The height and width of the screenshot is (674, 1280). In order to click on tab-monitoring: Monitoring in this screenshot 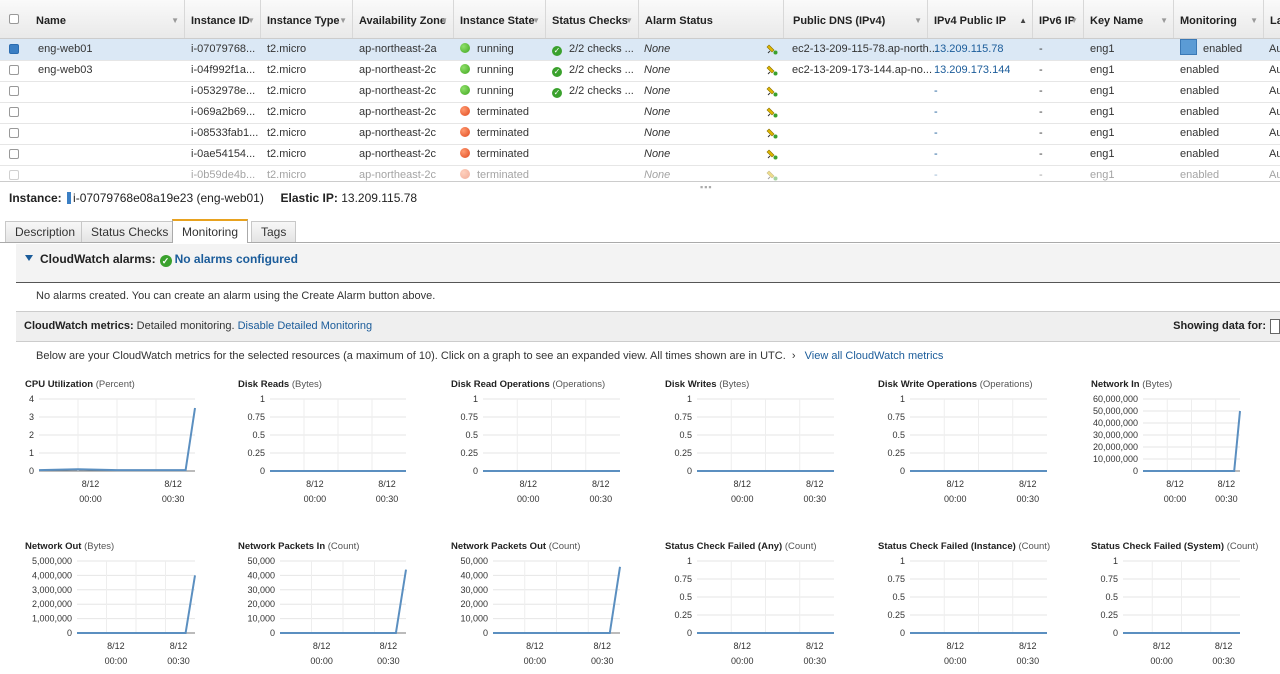, I will do `click(210, 231)`.